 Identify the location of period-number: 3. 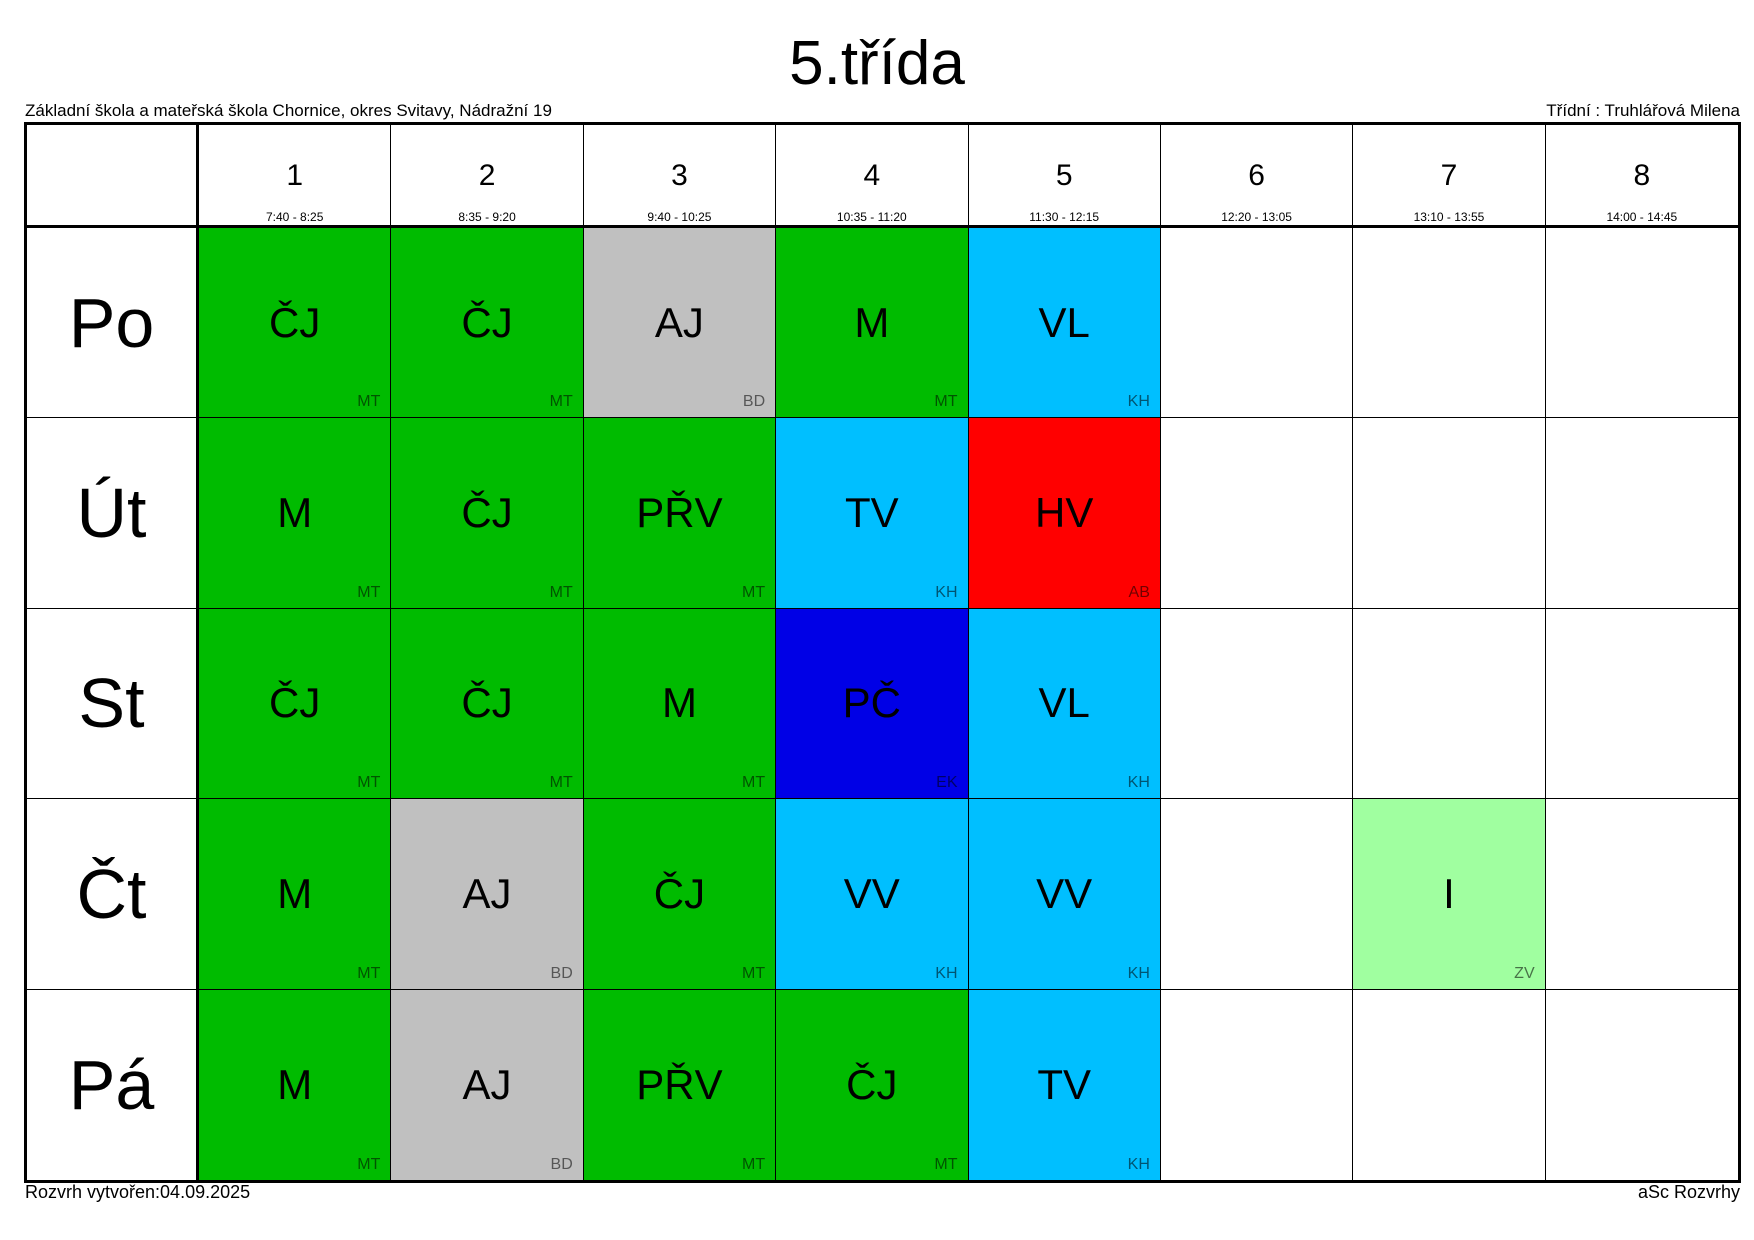
(679, 175).